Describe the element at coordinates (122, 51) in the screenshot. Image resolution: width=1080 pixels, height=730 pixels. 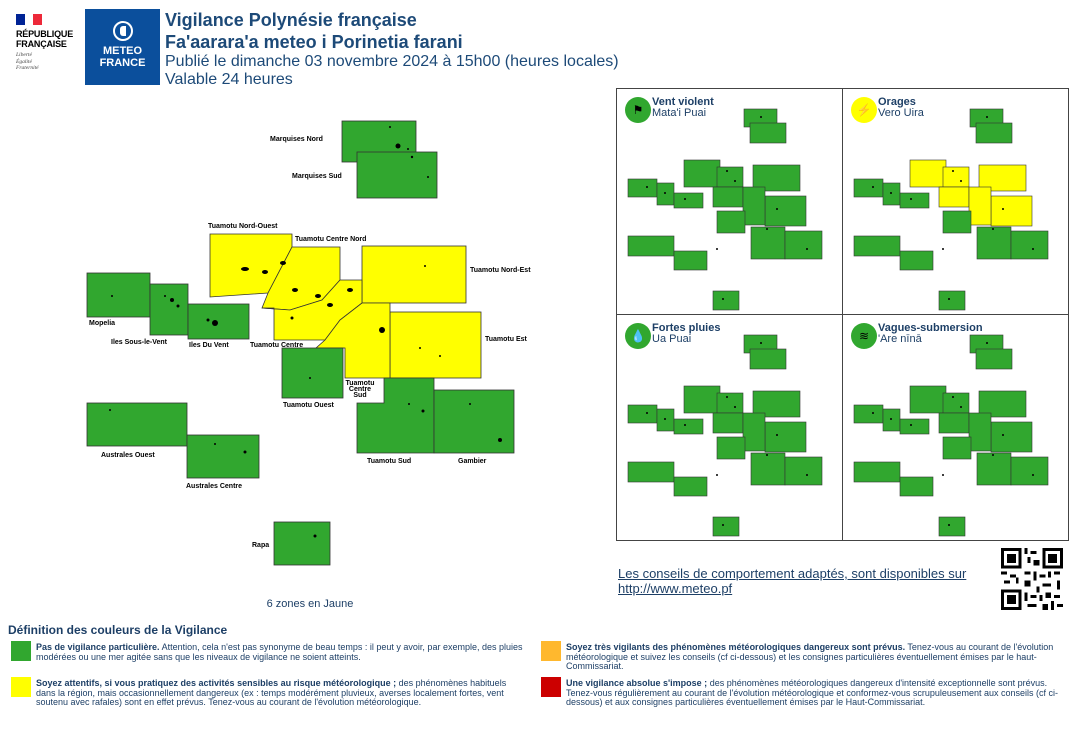
I see `mf-line-1: METEO` at that location.